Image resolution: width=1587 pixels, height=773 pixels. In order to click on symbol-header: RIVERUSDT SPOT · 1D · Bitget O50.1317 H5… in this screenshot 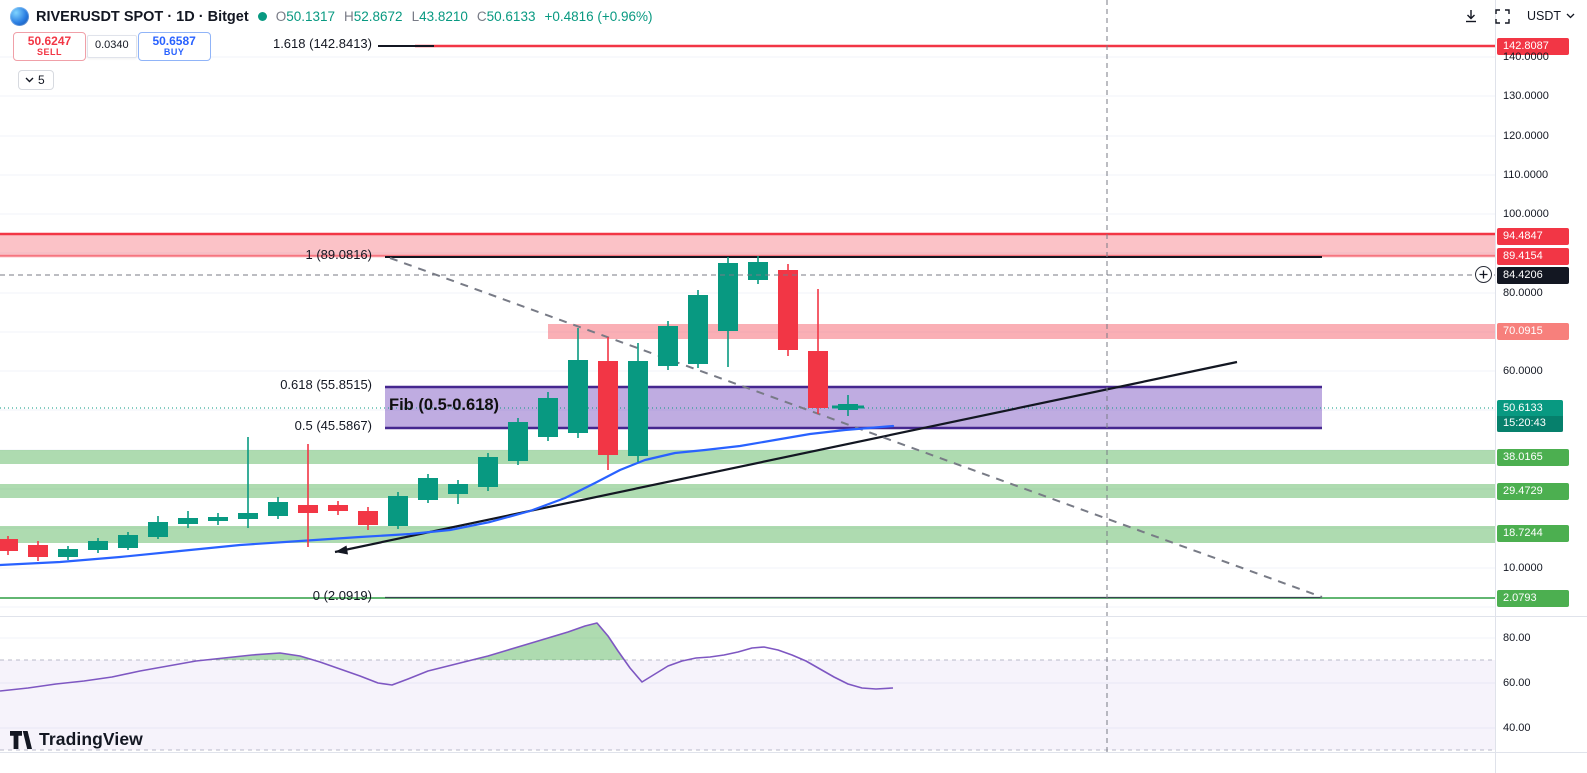, I will do `click(331, 16)`.